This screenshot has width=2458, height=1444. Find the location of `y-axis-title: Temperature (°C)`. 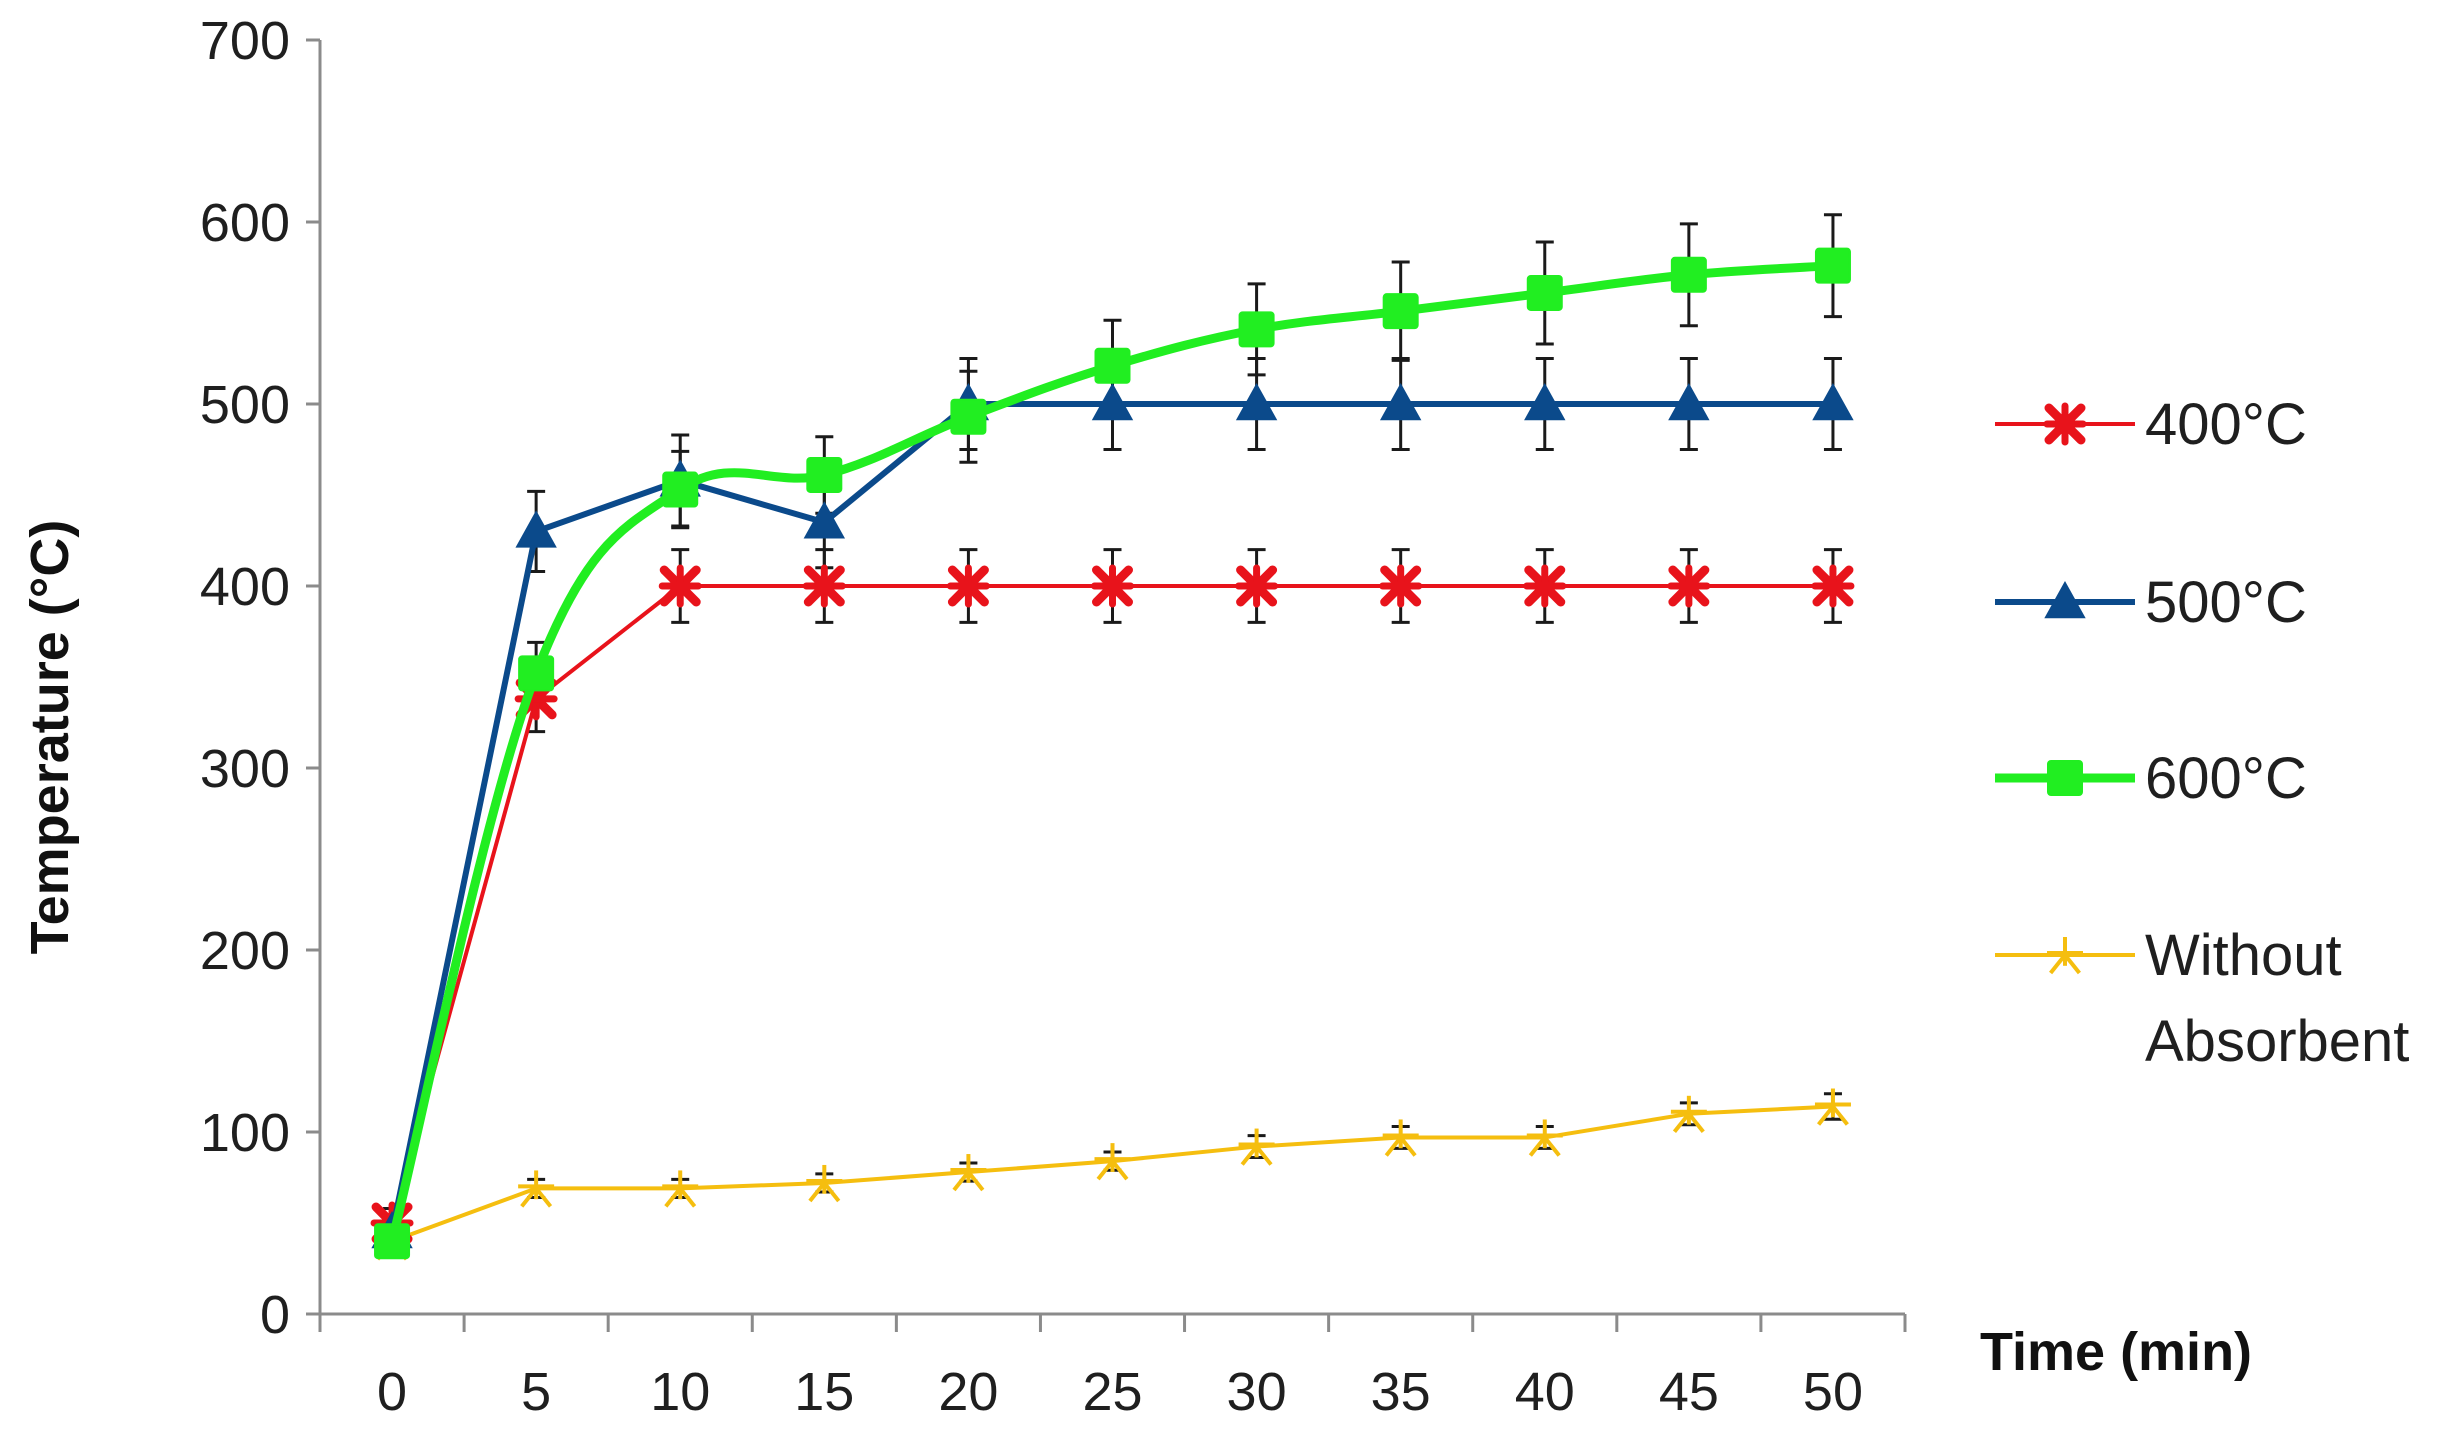

y-axis-title: Temperature (°C) is located at coordinates (50, 737).